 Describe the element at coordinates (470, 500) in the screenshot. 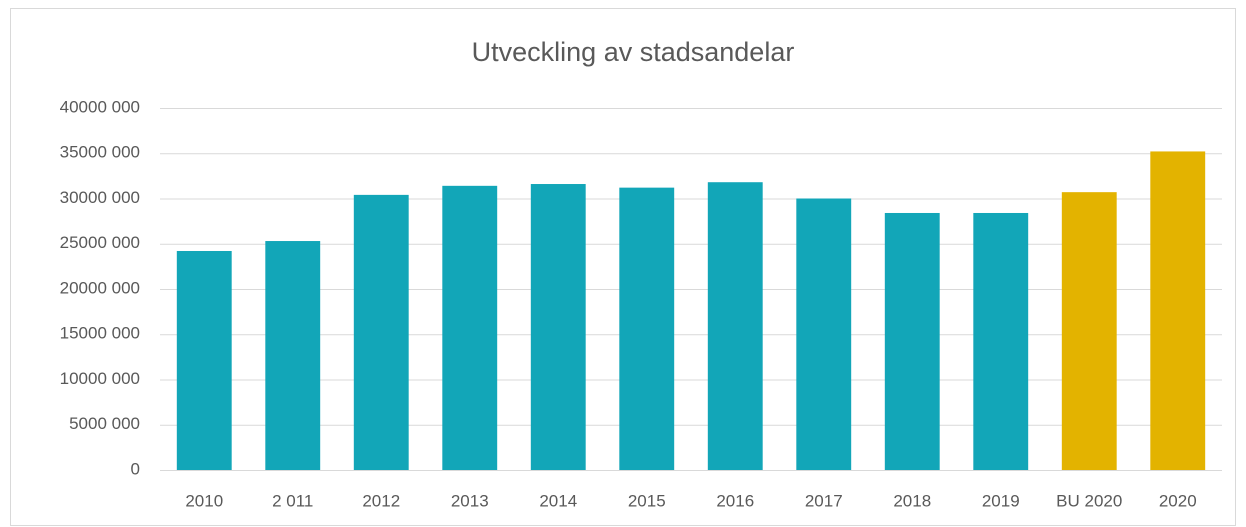

I see `x-tick-label: 2013` at that location.